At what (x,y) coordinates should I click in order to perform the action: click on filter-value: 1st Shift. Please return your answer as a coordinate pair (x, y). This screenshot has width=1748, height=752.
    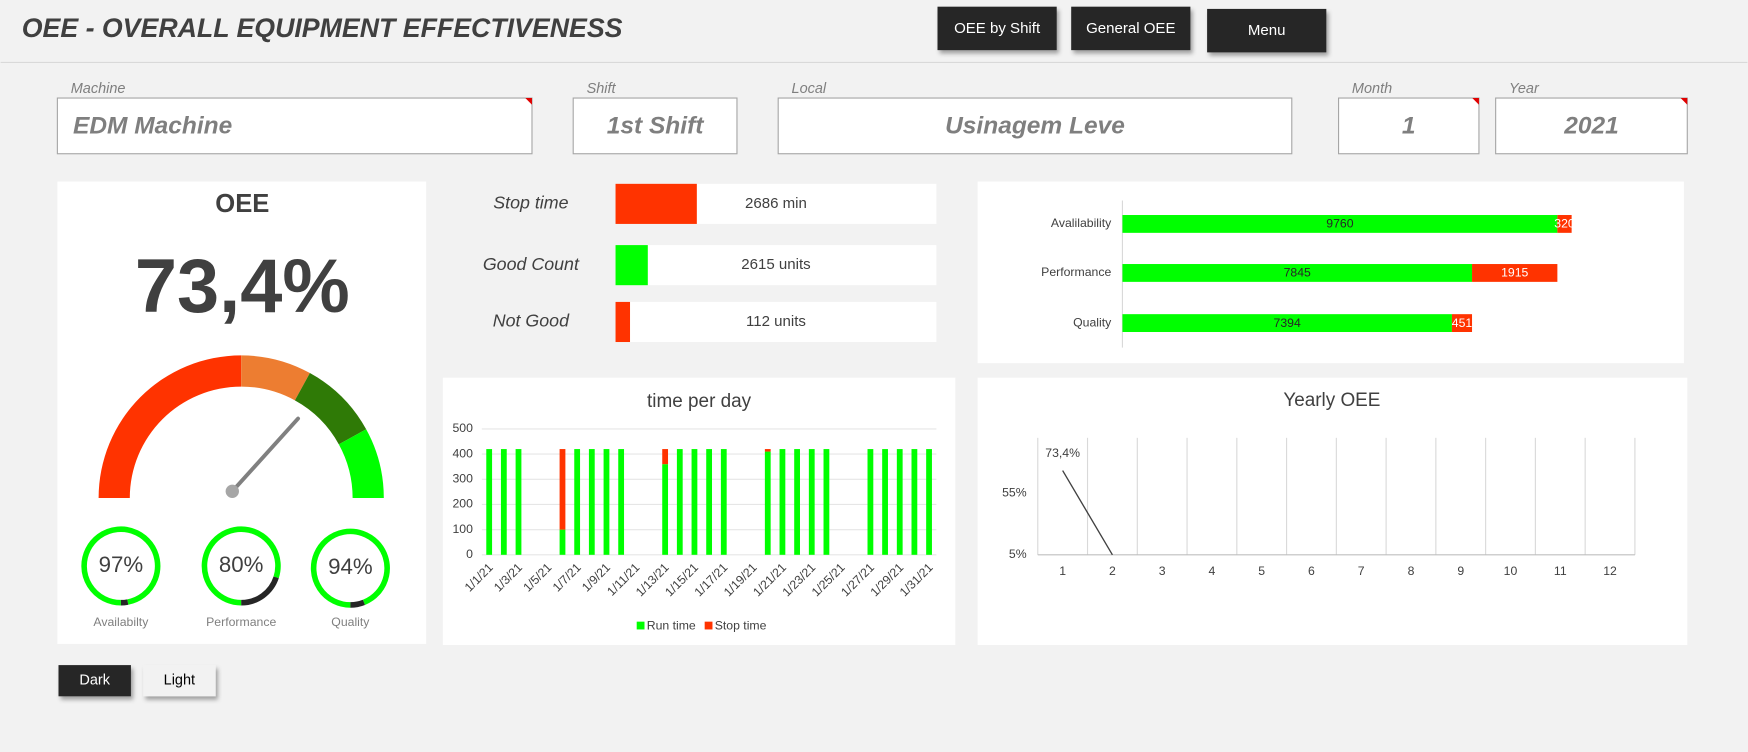
    Looking at the image, I should click on (655, 125).